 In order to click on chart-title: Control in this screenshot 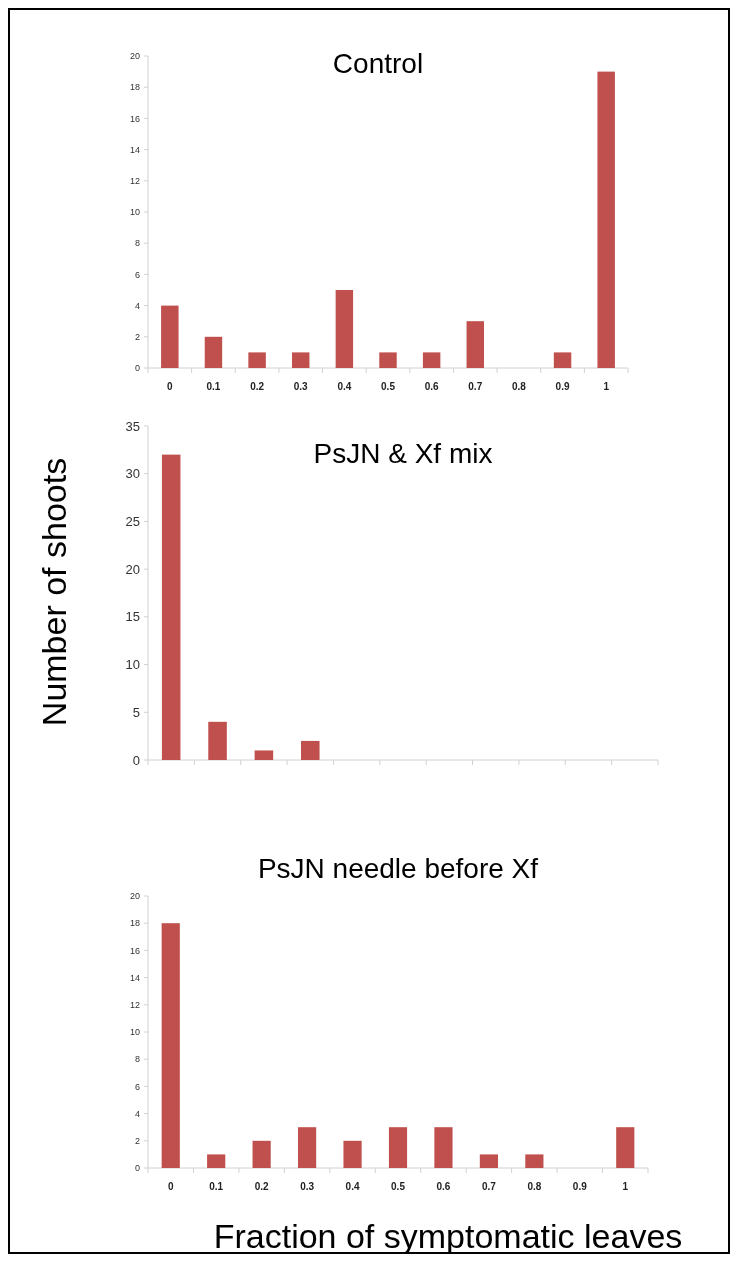, I will do `click(378, 63)`.